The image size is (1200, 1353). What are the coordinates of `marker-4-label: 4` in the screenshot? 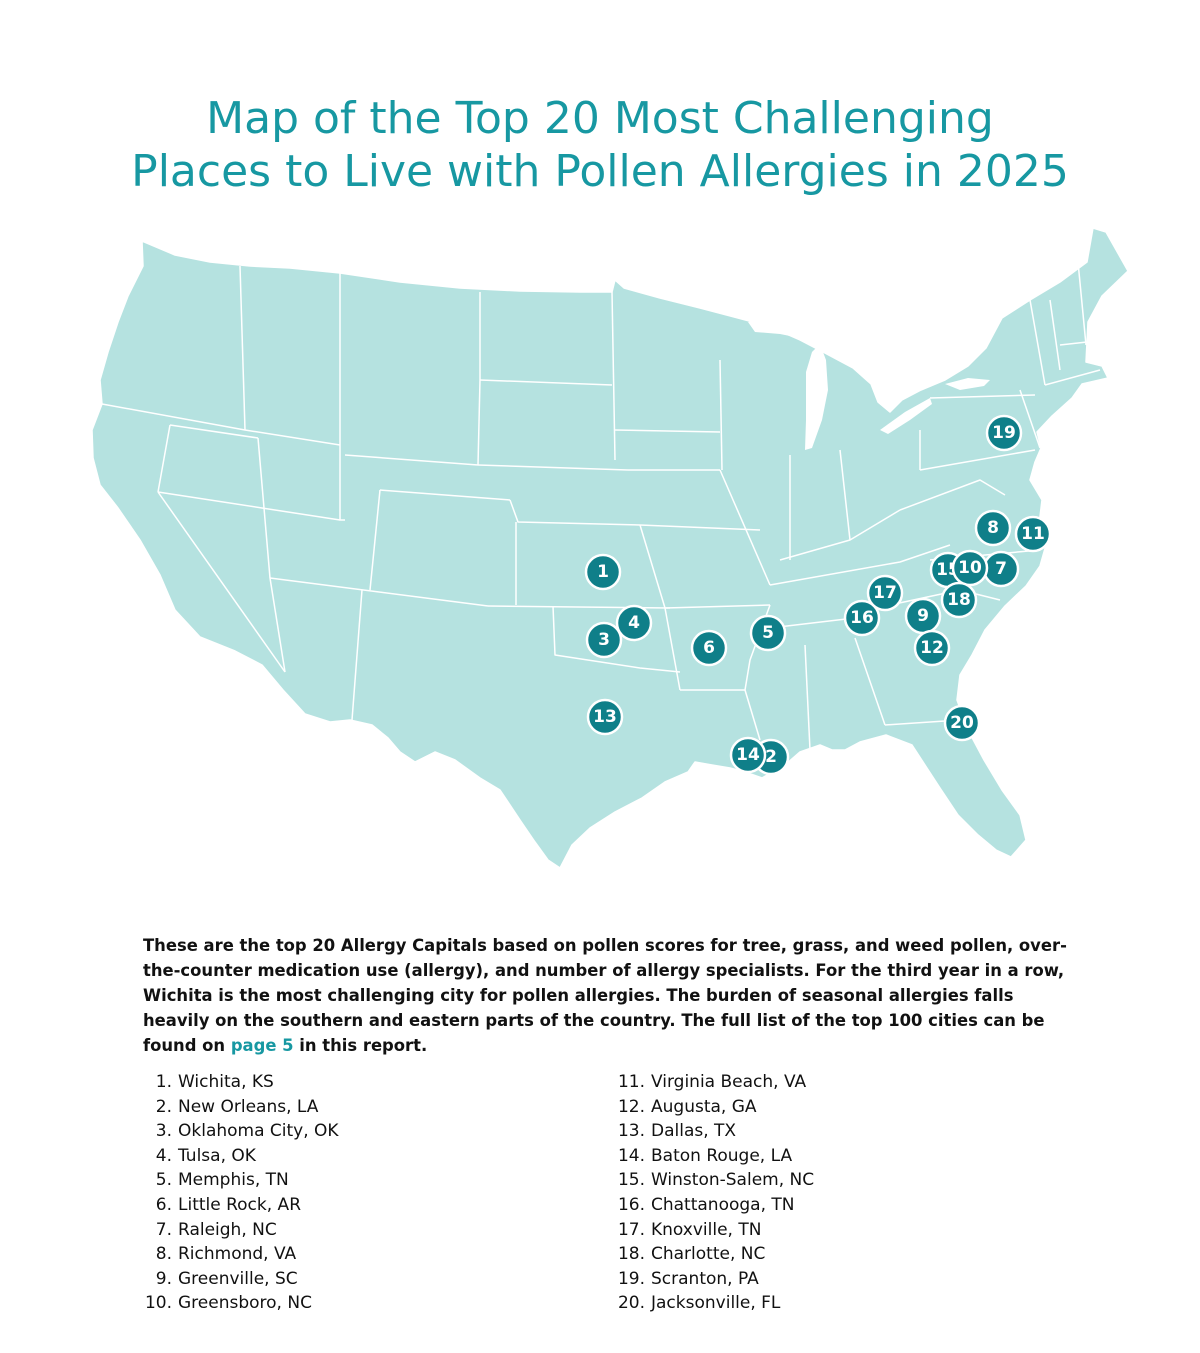 It's located at (634, 623).